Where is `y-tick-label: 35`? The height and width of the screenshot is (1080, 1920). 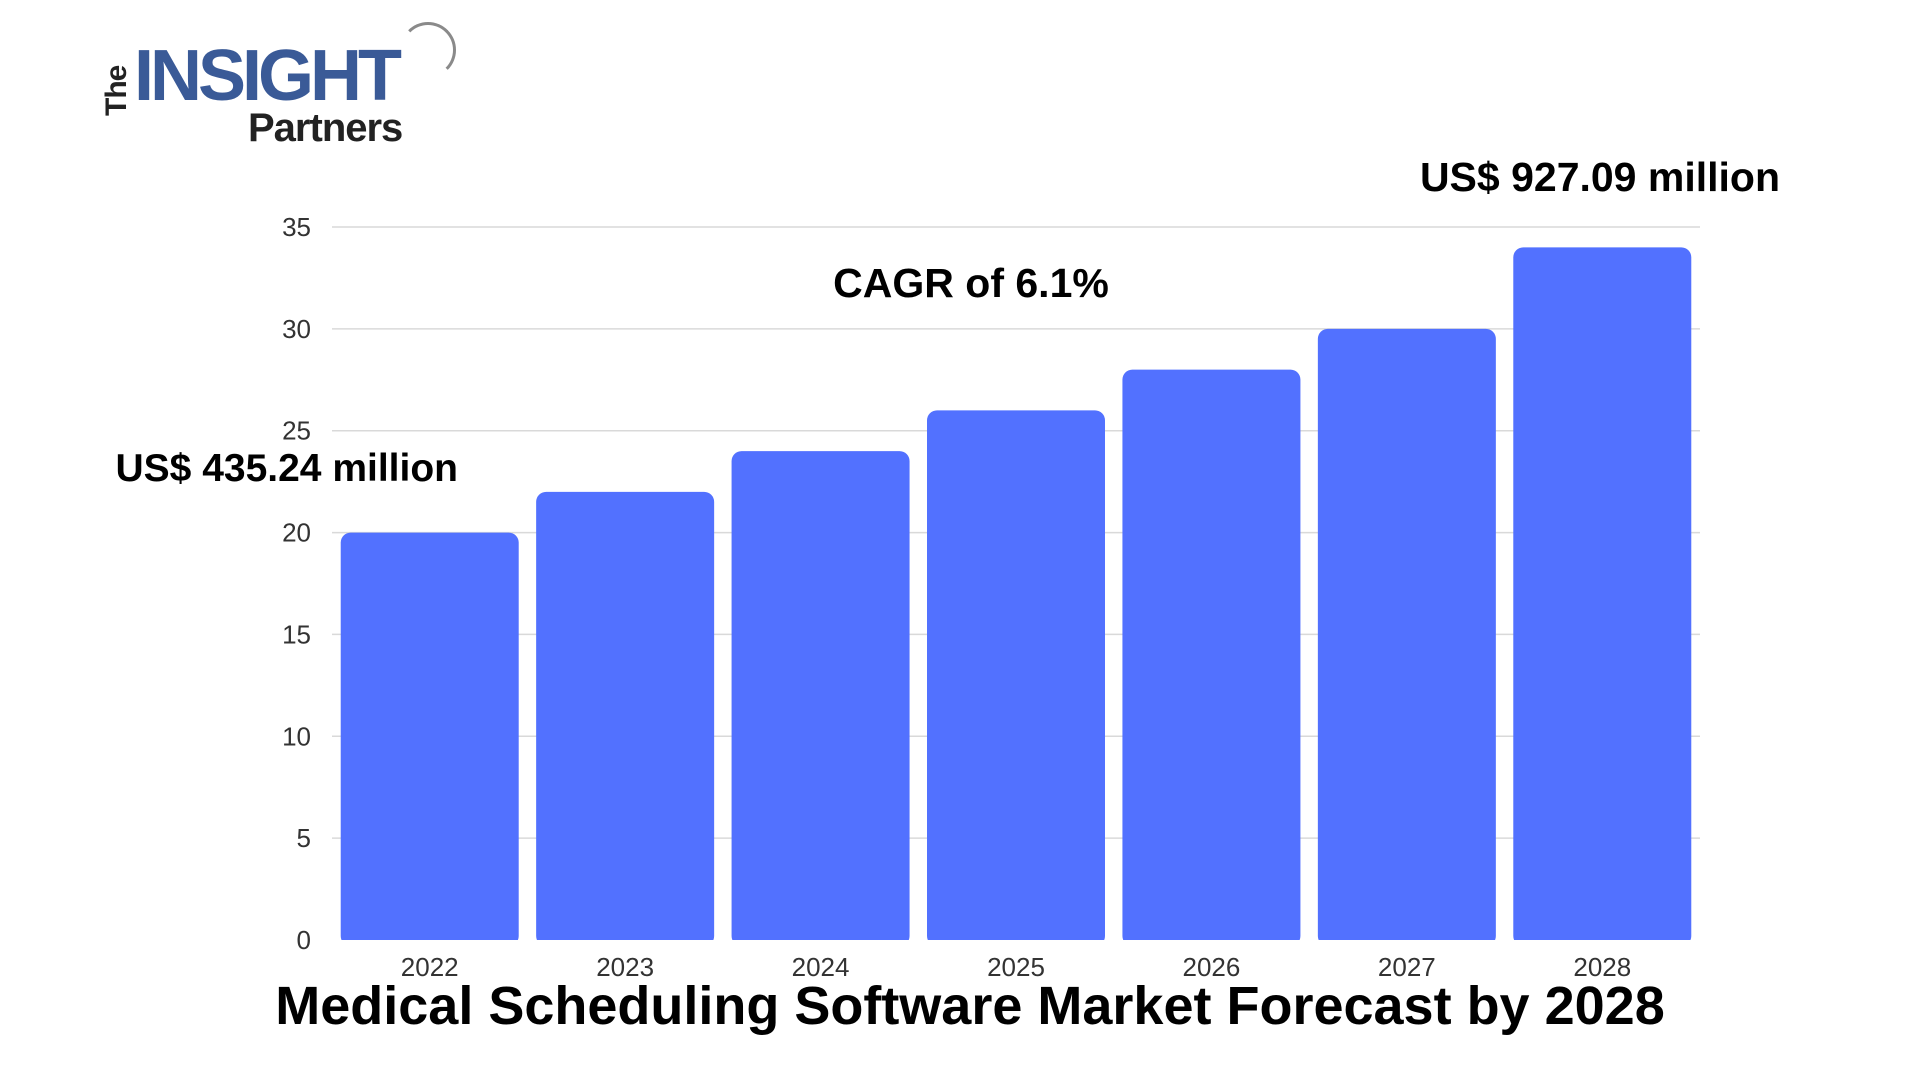 y-tick-label: 35 is located at coordinates (296, 227).